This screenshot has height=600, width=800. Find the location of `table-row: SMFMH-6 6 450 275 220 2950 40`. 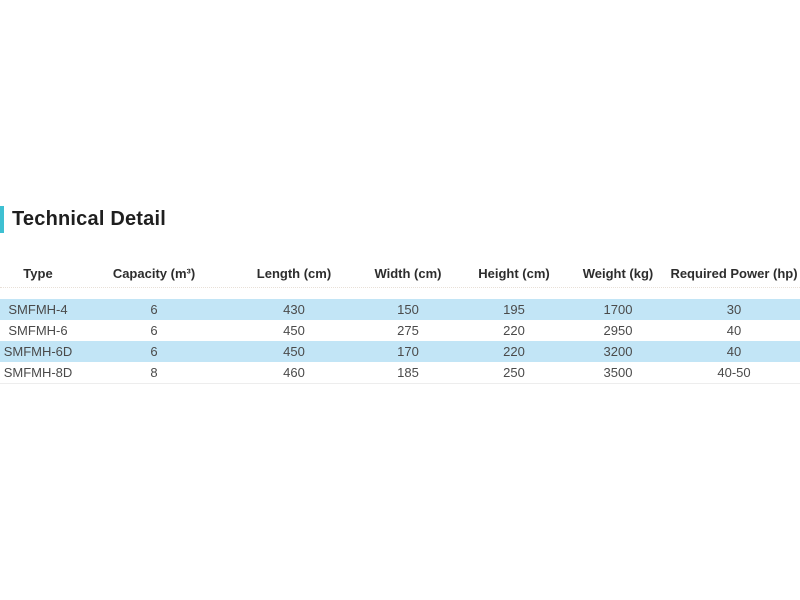

table-row: SMFMH-6 6 450 275 220 2950 40 is located at coordinates (400, 330).